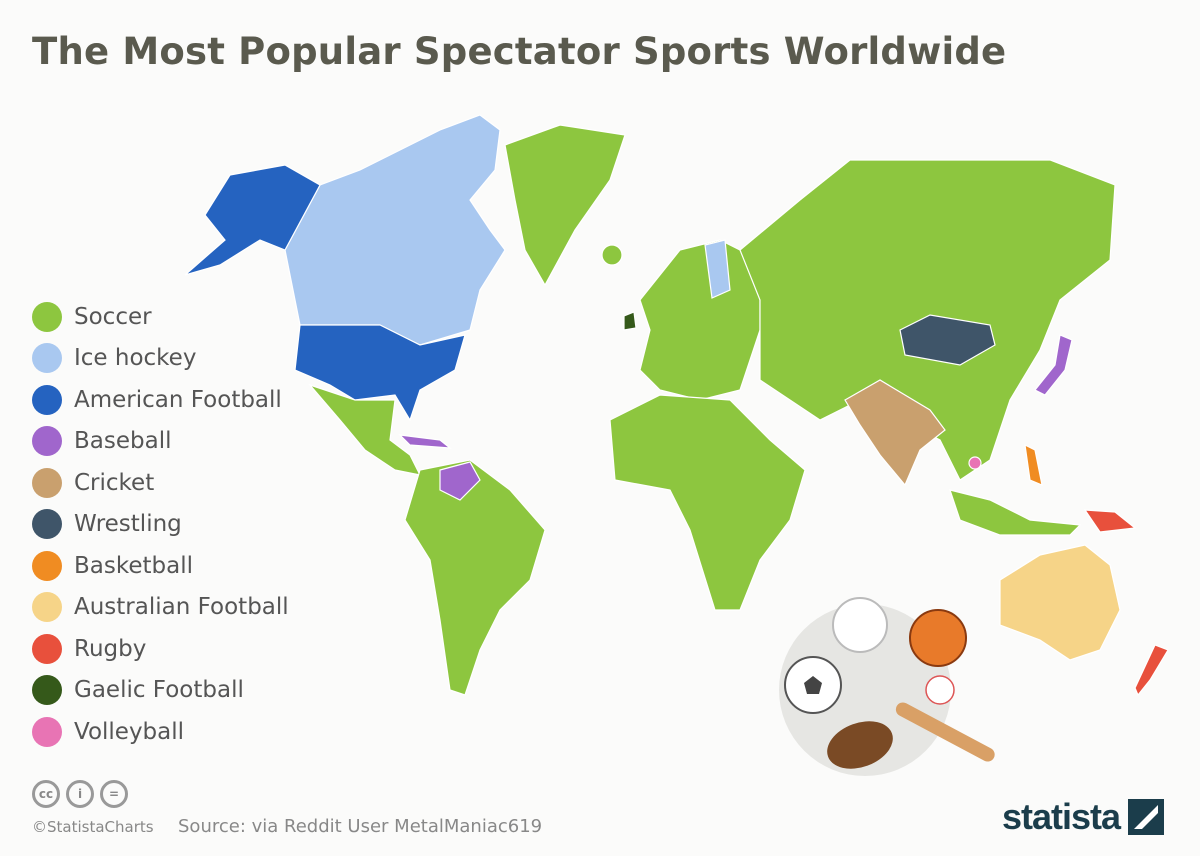 This screenshot has height=856, width=1200. I want to click on region-europe, so click(700, 320).